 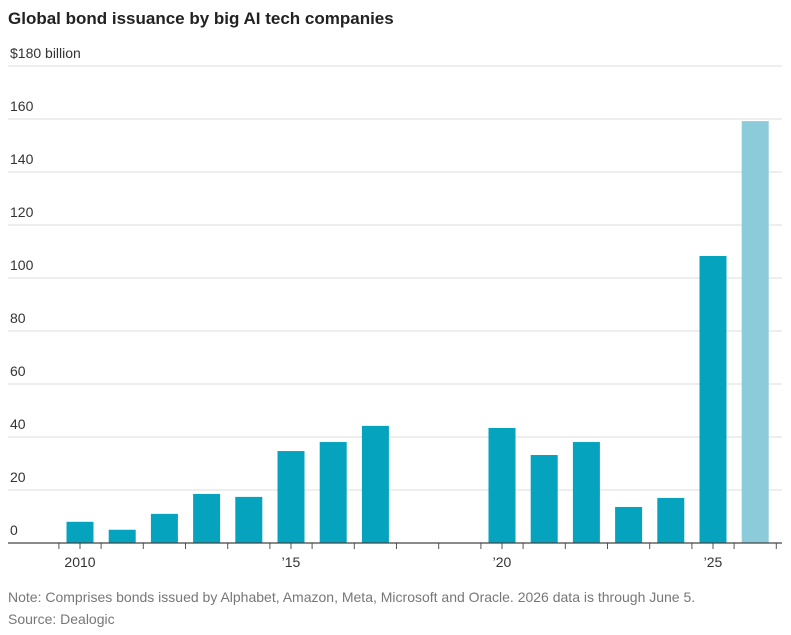 What do you see at coordinates (45, 53) in the screenshot?
I see `y-tick-label: $180 billion` at bounding box center [45, 53].